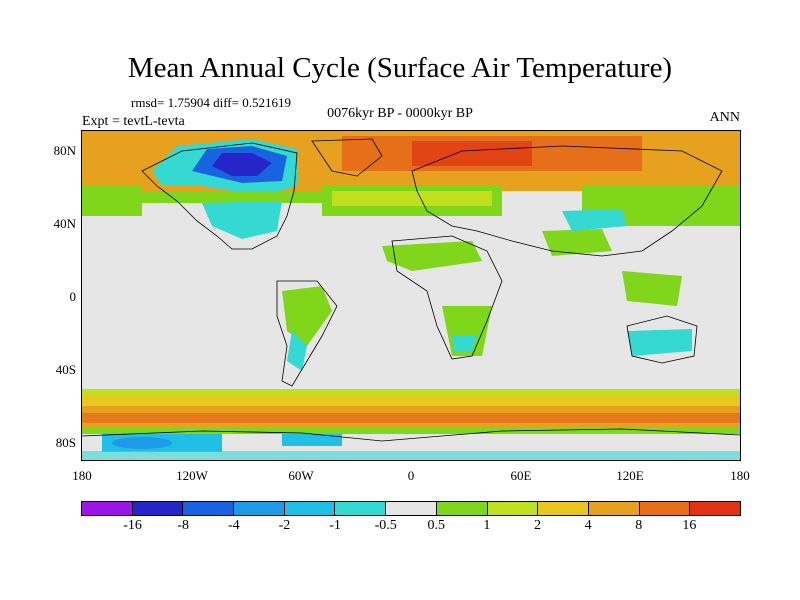 This screenshot has width=800, height=600. What do you see at coordinates (689, 525) in the screenshot?
I see `legend-label: 16` at bounding box center [689, 525].